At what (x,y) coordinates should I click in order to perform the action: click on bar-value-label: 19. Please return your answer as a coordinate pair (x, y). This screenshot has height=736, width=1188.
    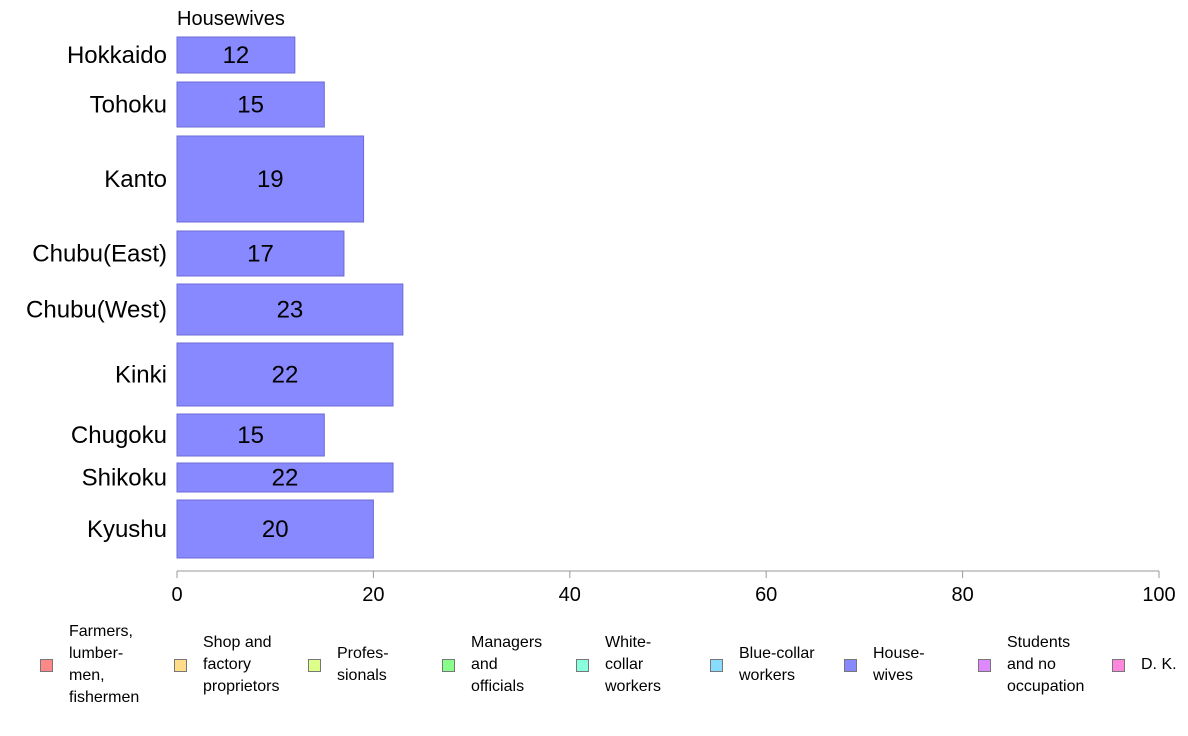
    Looking at the image, I should click on (270, 179).